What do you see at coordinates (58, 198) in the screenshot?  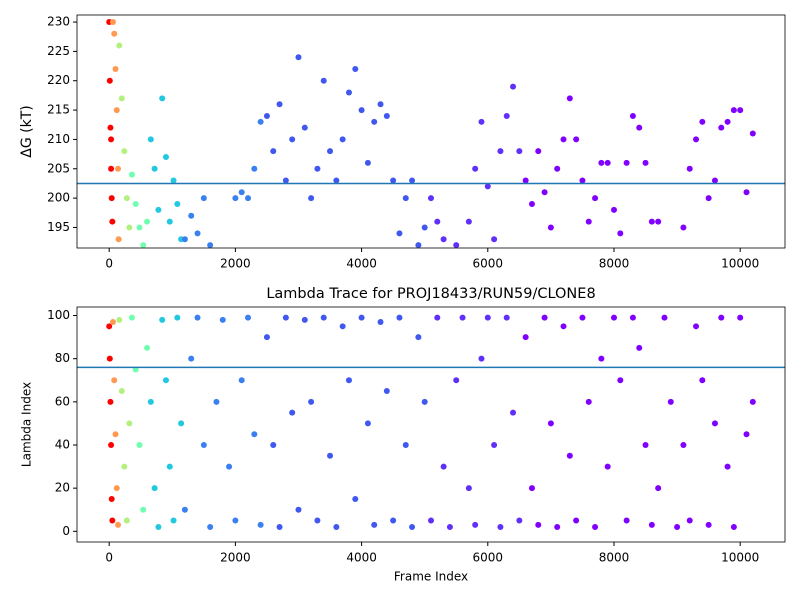 I see `y-tick-label: 200` at bounding box center [58, 198].